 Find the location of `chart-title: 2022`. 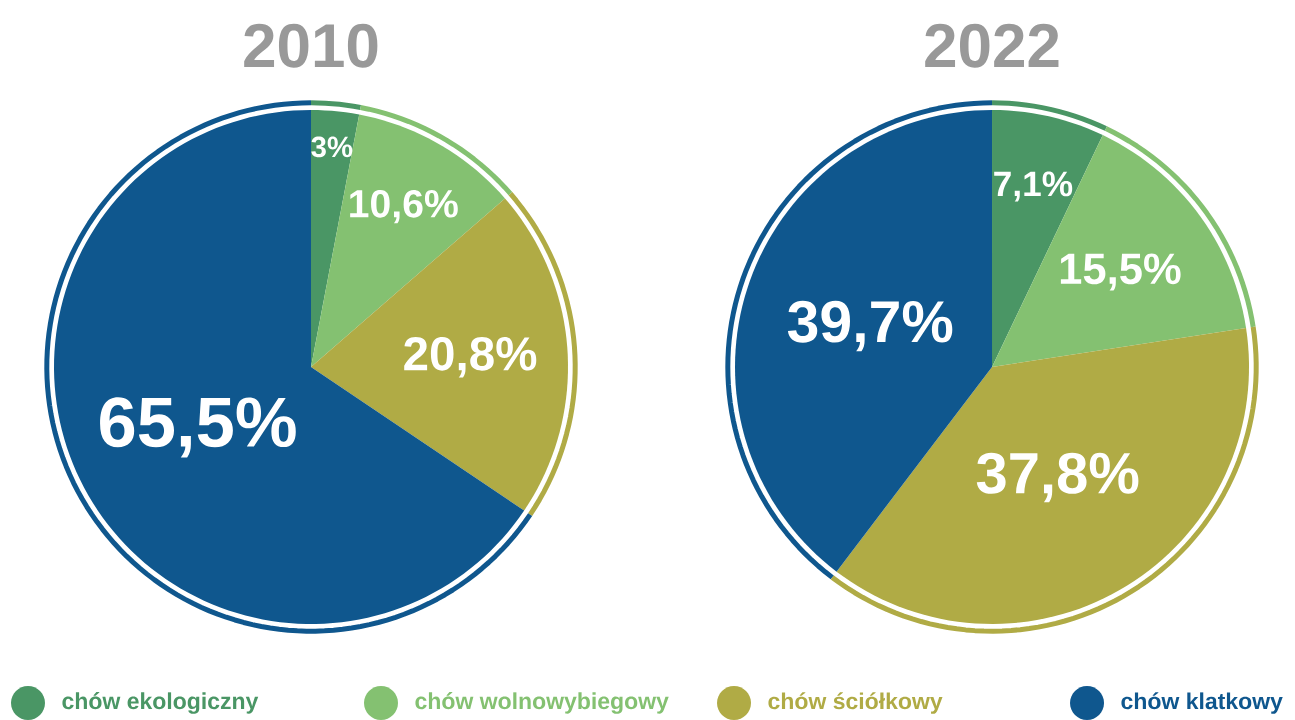

chart-title: 2022 is located at coordinates (992, 45).